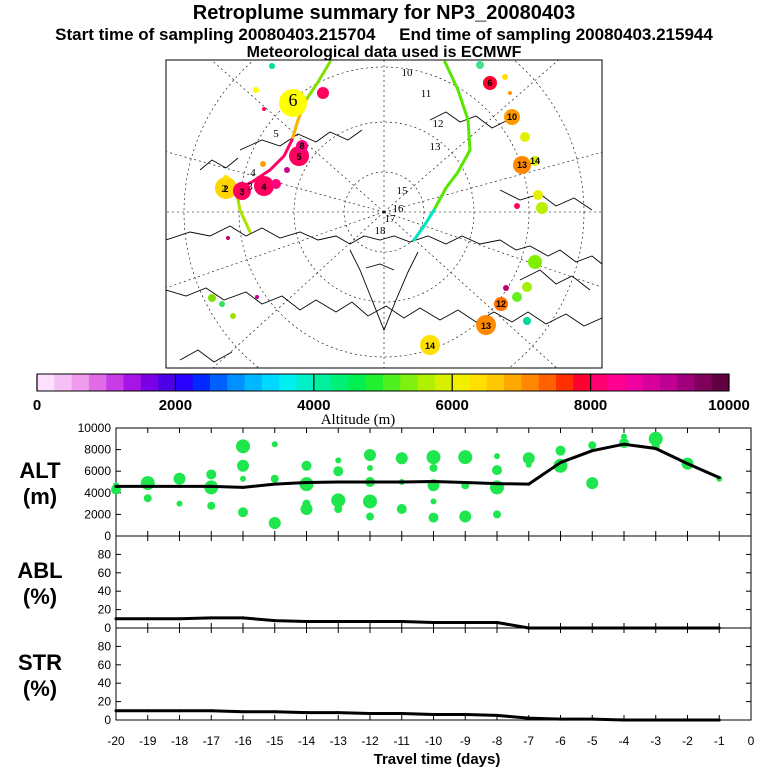 The height and width of the screenshot is (768, 768). I want to click on x-tick-label: -13, so click(339, 741).